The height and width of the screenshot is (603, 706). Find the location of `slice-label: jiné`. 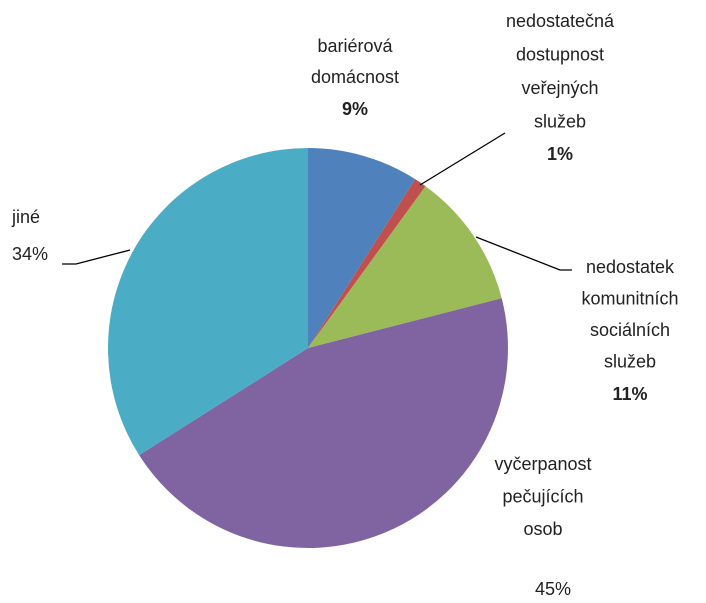

slice-label: jiné is located at coordinates (25, 217).